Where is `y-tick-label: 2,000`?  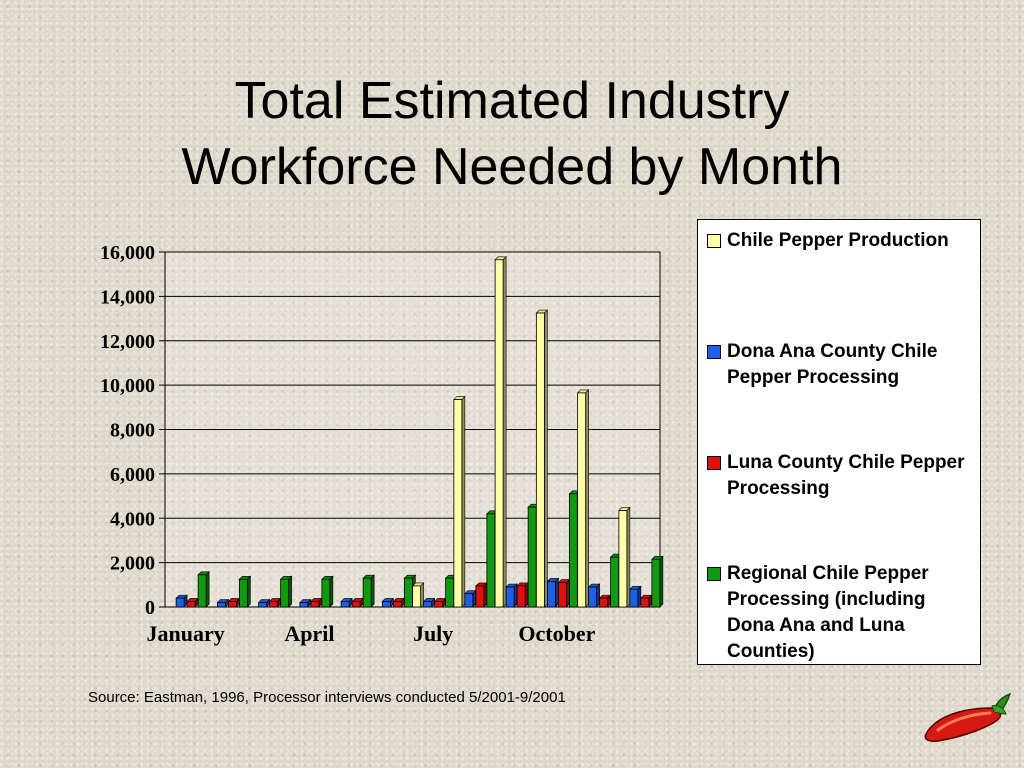
y-tick-label: 2,000 is located at coordinates (132, 564).